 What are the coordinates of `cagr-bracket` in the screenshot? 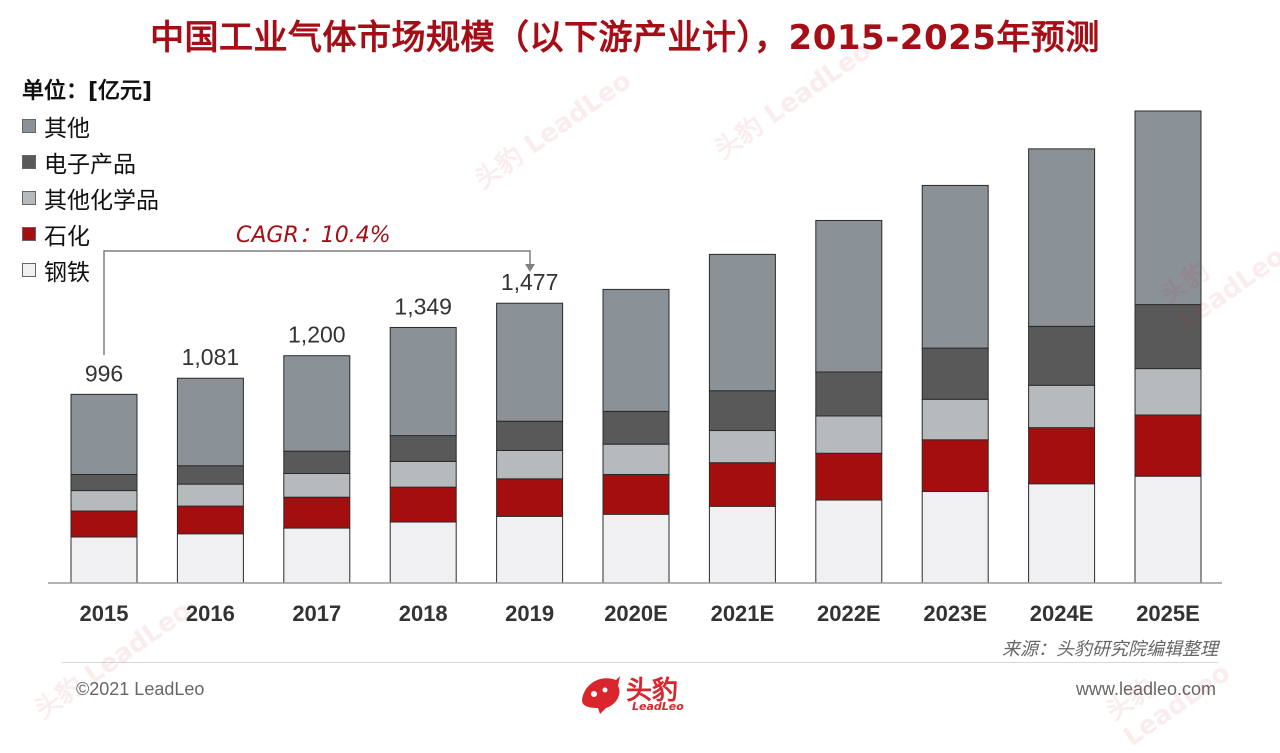 It's located at (317, 302).